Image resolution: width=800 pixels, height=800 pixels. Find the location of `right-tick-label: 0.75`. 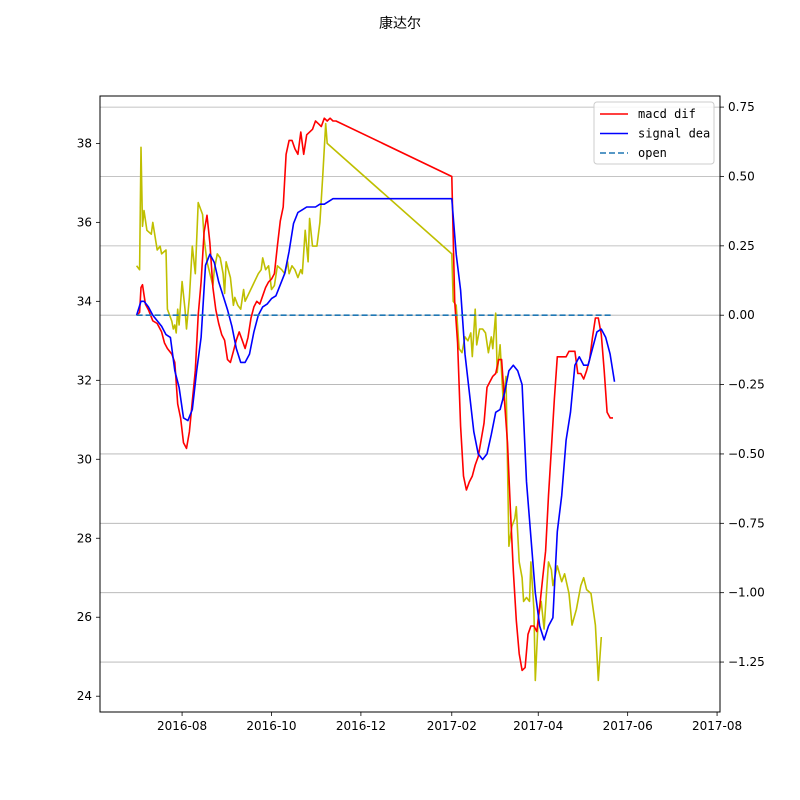

right-tick-label: 0.75 is located at coordinates (741, 107).